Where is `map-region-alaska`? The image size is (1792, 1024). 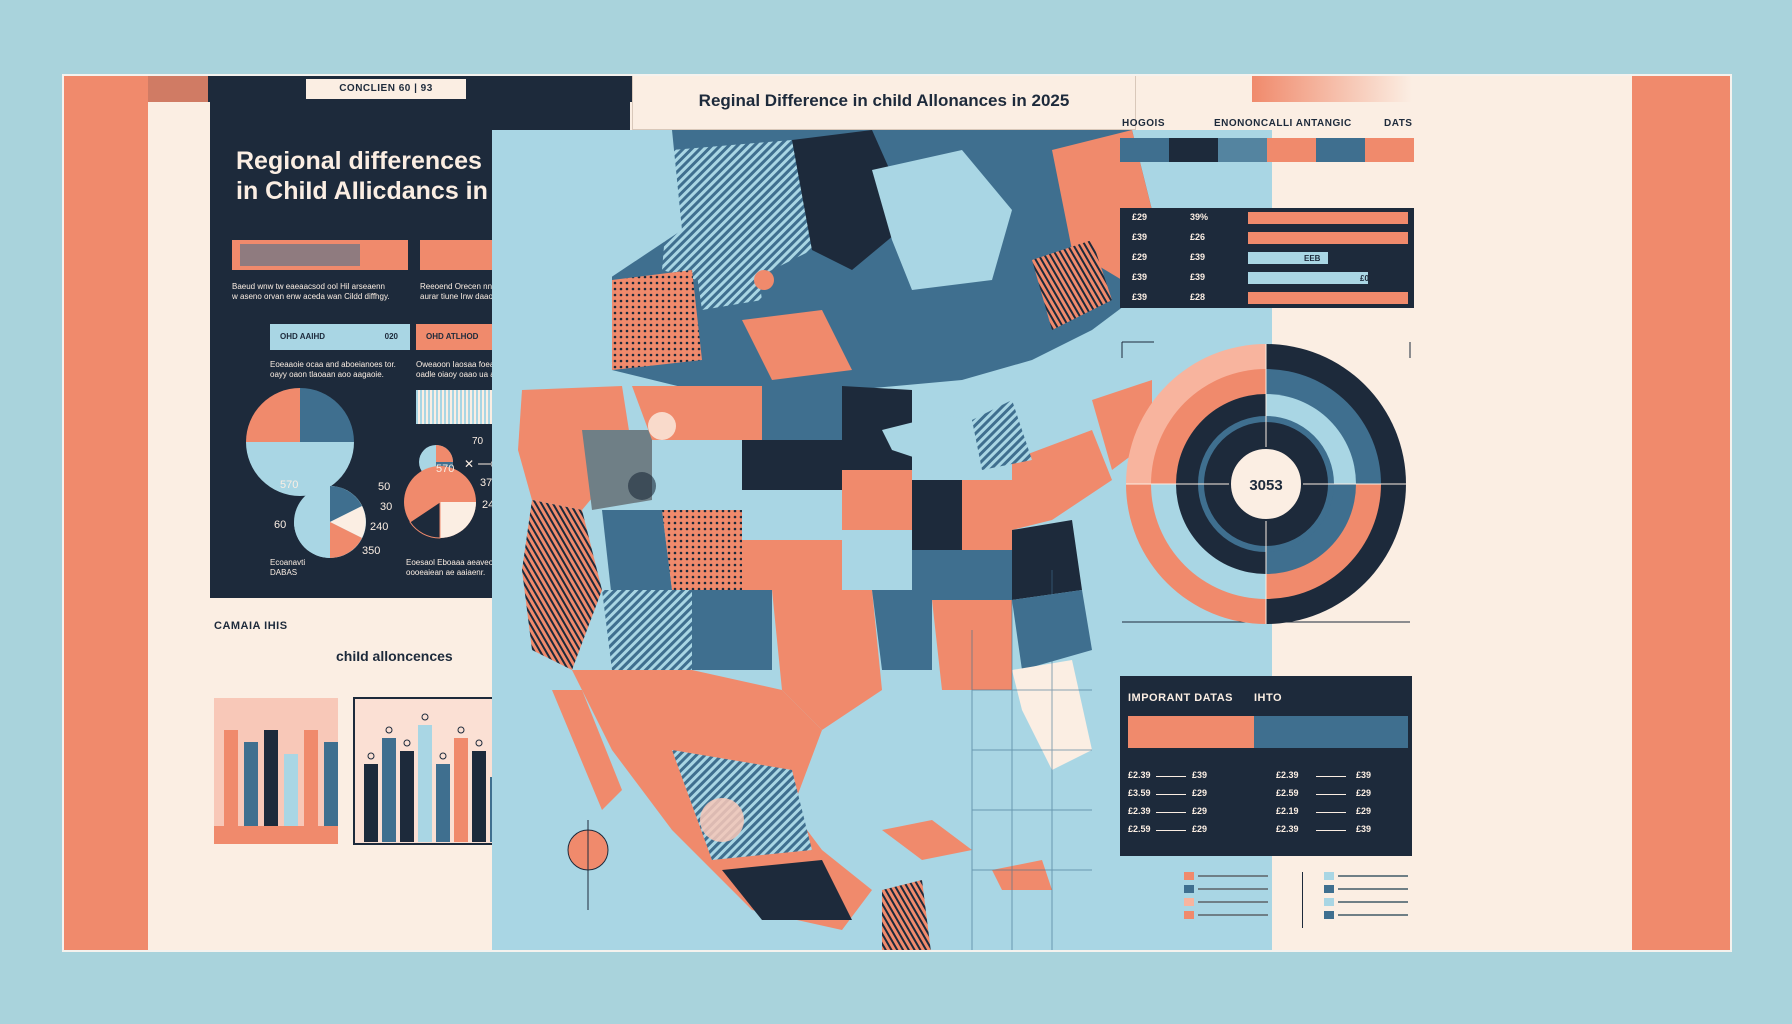
map-region-alaska is located at coordinates (617, 210).